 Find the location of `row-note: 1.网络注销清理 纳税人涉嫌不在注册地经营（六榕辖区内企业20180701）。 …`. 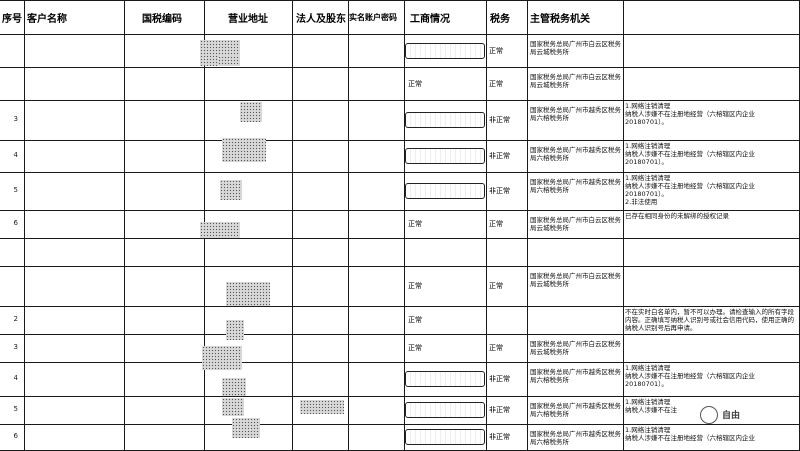

row-note: 1.网络注销清理 纳税人涉嫌不在注册地经营（六榕辖区内企业20180701）。 … is located at coordinates (690, 190).